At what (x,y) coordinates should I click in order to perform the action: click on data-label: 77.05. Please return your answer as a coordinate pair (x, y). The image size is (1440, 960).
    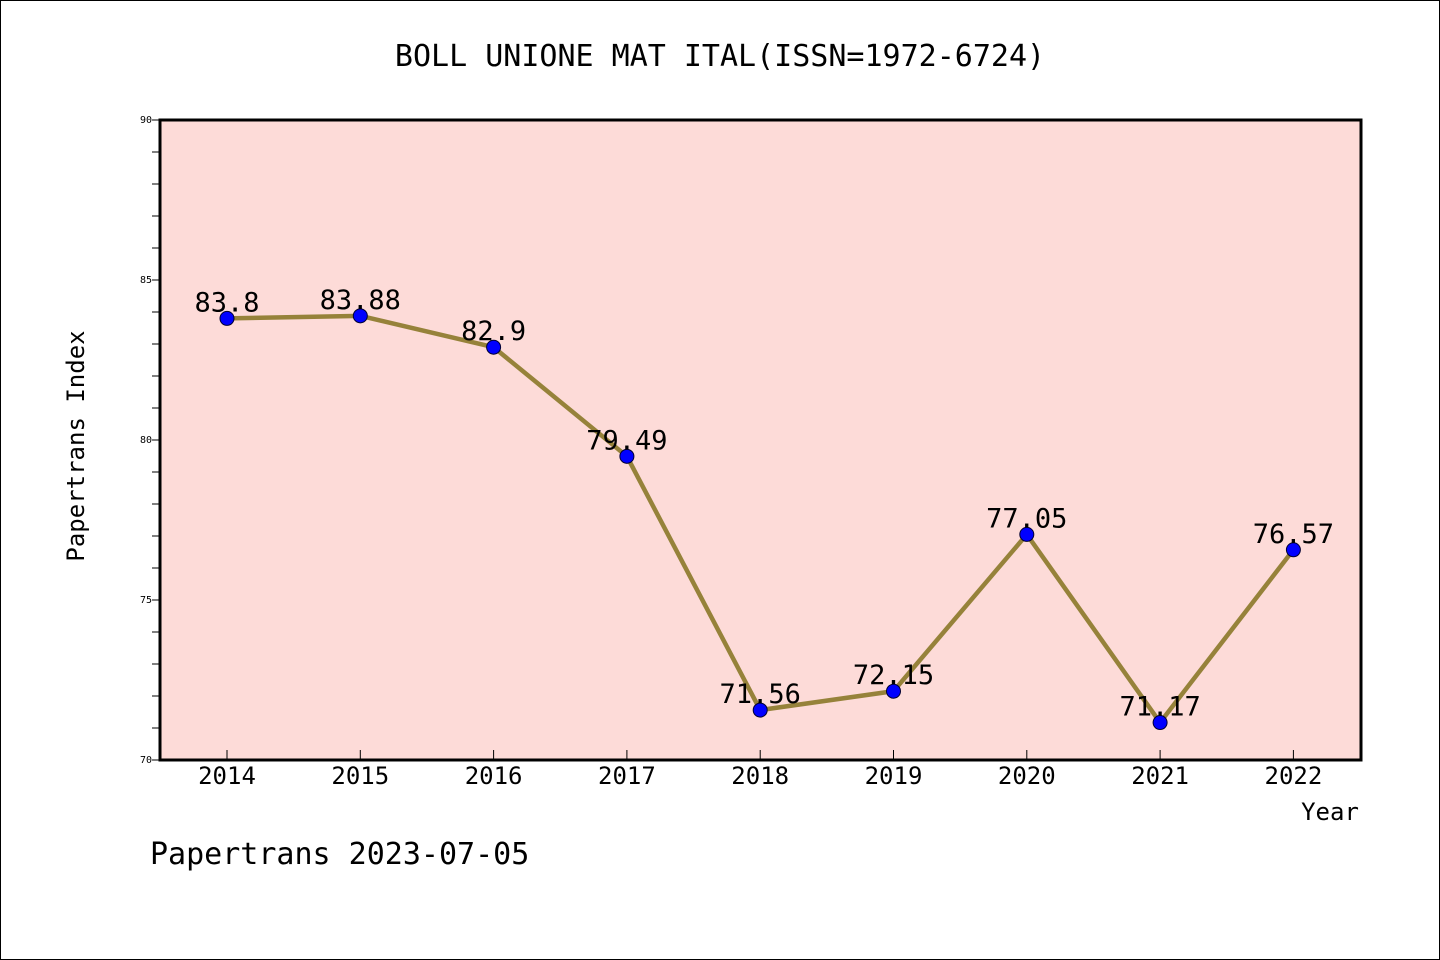
    Looking at the image, I should click on (1026, 518).